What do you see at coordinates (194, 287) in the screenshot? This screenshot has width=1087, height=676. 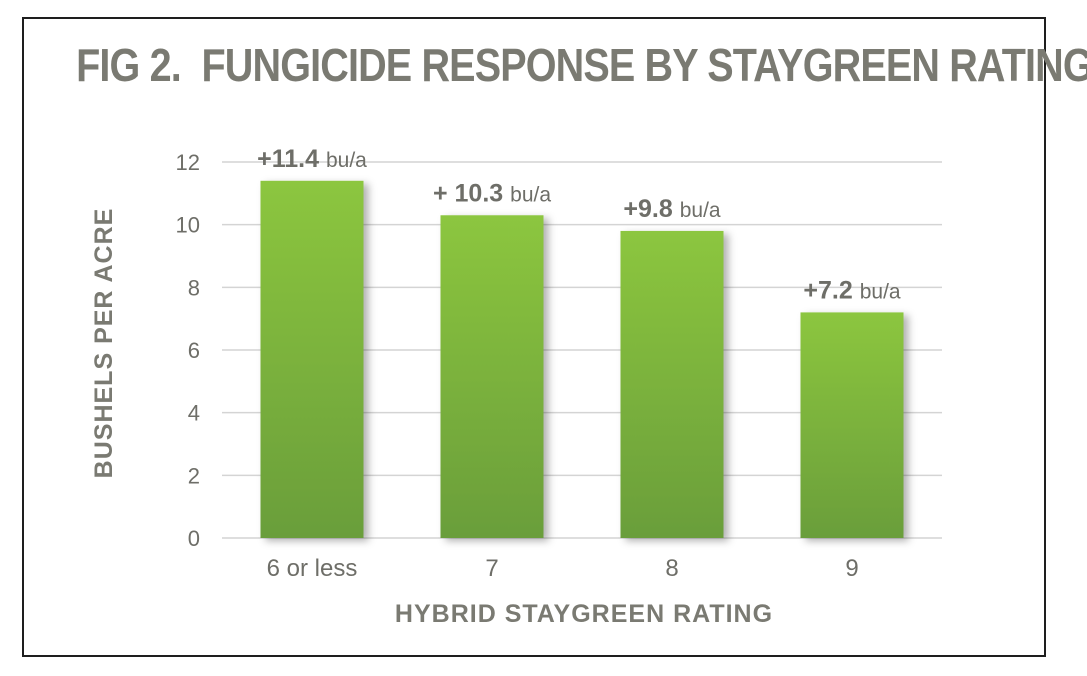 I see `y-tick-label: 8` at bounding box center [194, 287].